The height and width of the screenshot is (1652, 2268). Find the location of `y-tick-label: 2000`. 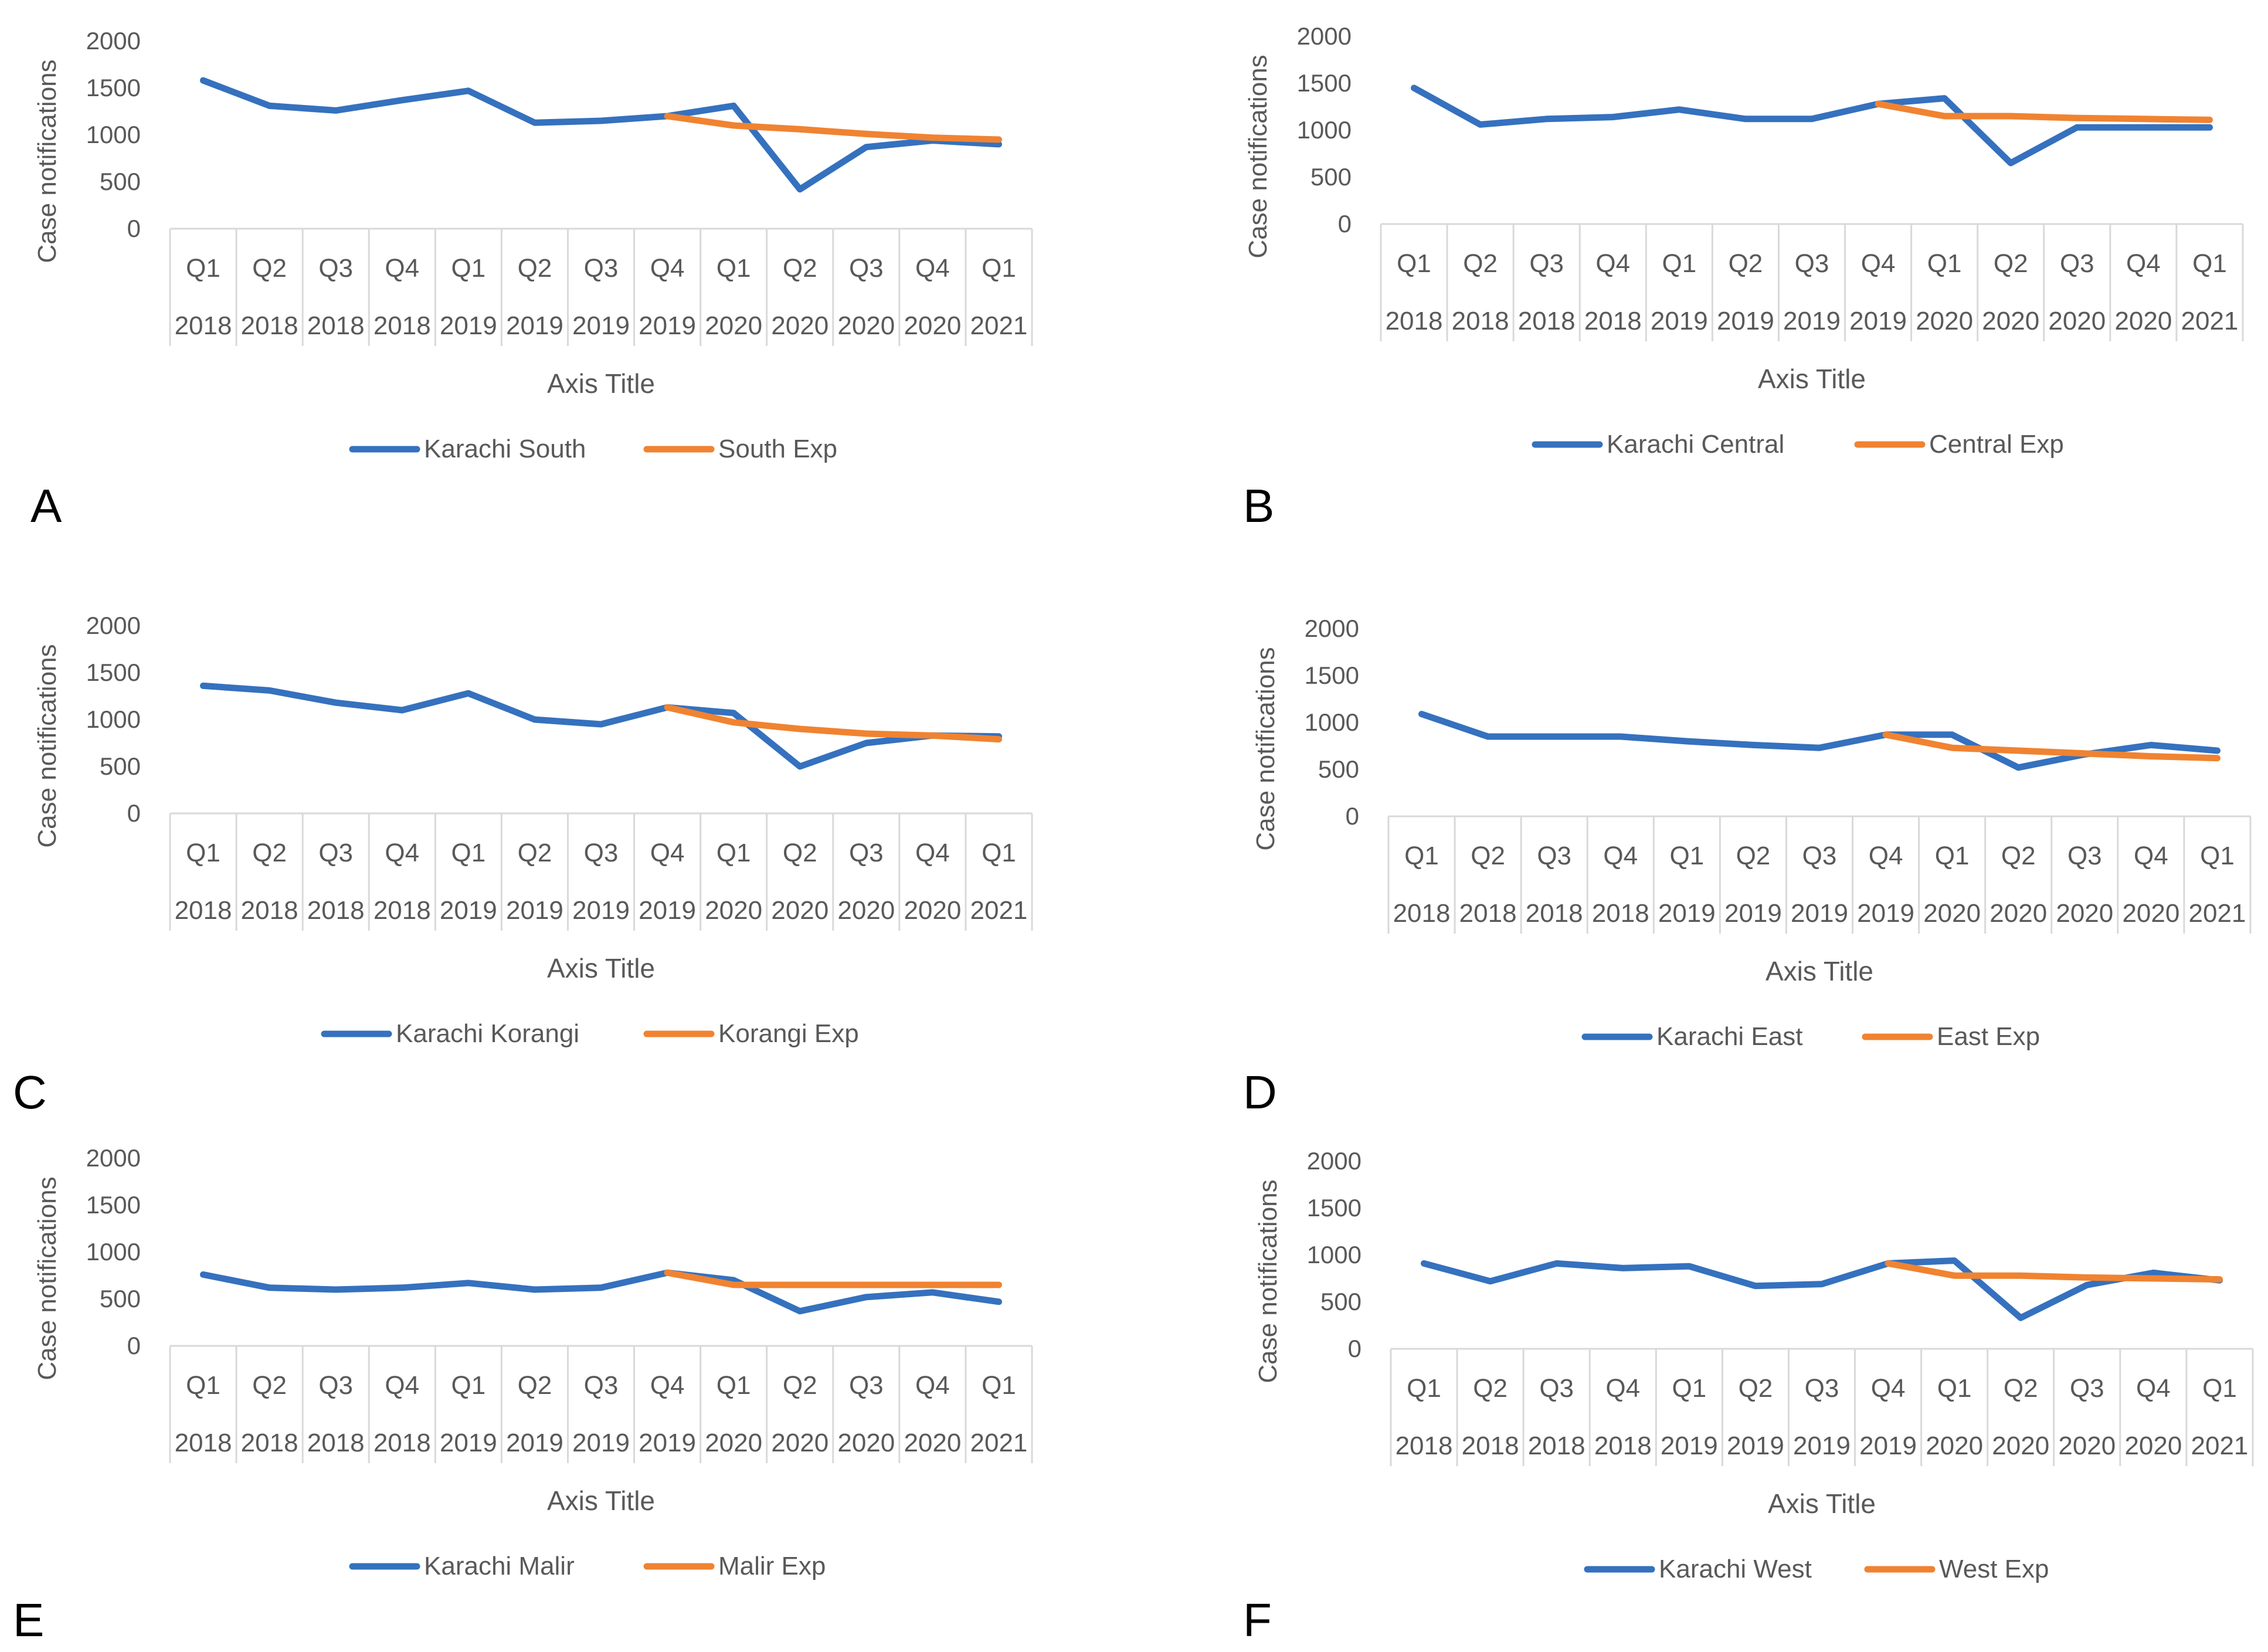

y-tick-label: 2000 is located at coordinates (113, 41).